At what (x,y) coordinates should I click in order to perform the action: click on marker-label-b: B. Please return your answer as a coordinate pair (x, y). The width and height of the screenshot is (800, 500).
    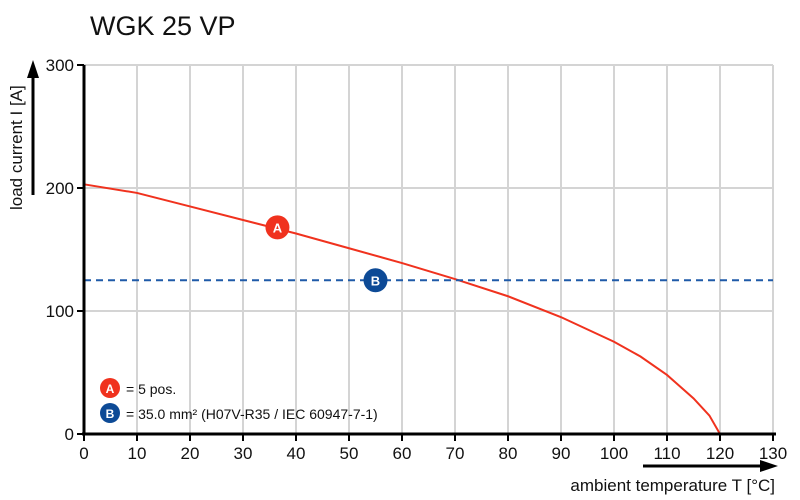
    Looking at the image, I should click on (375, 280).